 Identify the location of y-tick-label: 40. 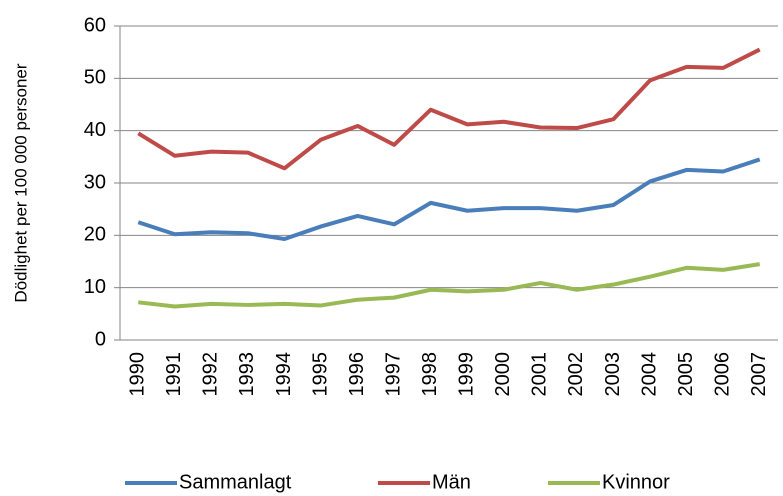
(95, 130).